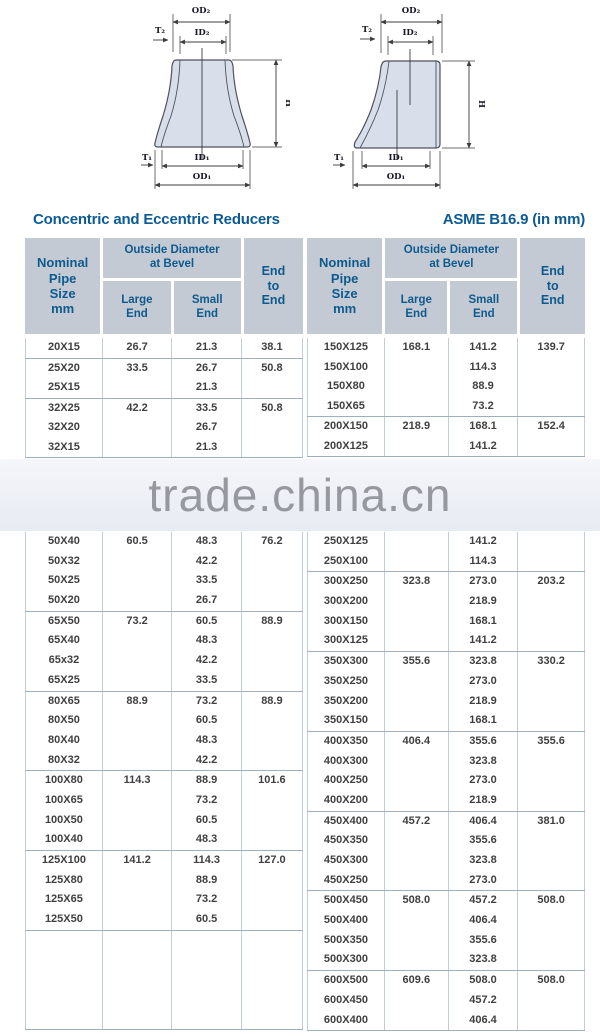 The image size is (600, 1036). Describe the element at coordinates (339, 158) in the screenshot. I see `t1-label: T₁` at that location.